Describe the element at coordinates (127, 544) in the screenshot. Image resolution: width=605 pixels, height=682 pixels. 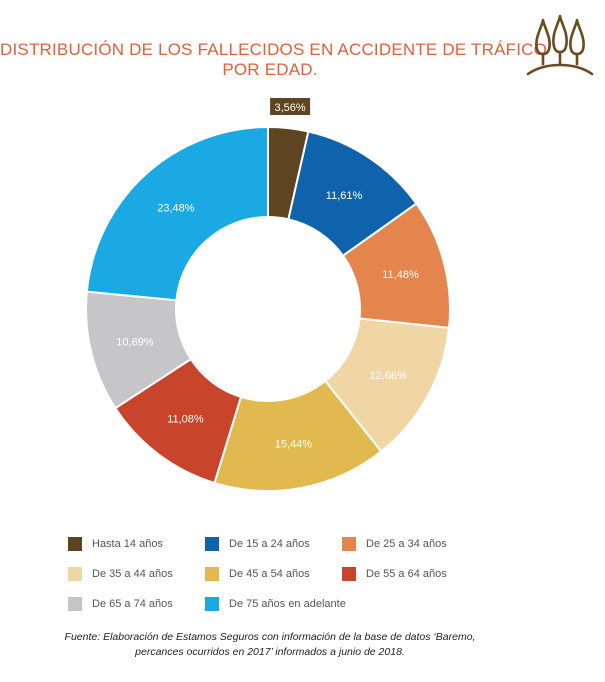
I see `legend-label: Hasta 14 años` at that location.